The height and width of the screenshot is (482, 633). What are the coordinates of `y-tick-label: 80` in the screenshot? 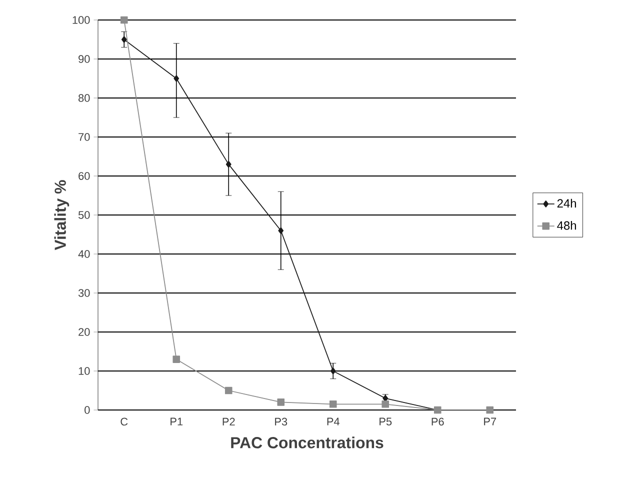 It's located at (84, 98).